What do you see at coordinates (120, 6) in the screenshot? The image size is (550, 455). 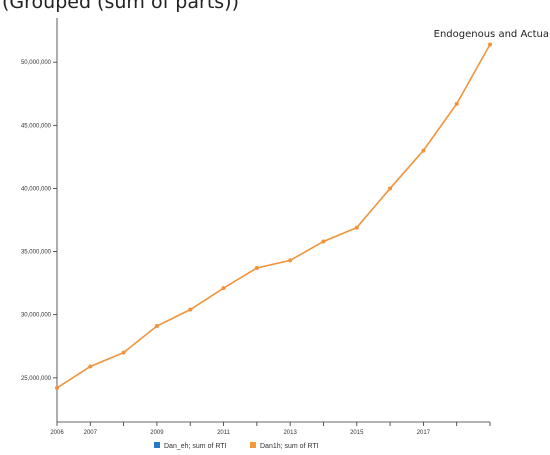 I see `page-title: (Grouped (sum of parts))` at bounding box center [120, 6].